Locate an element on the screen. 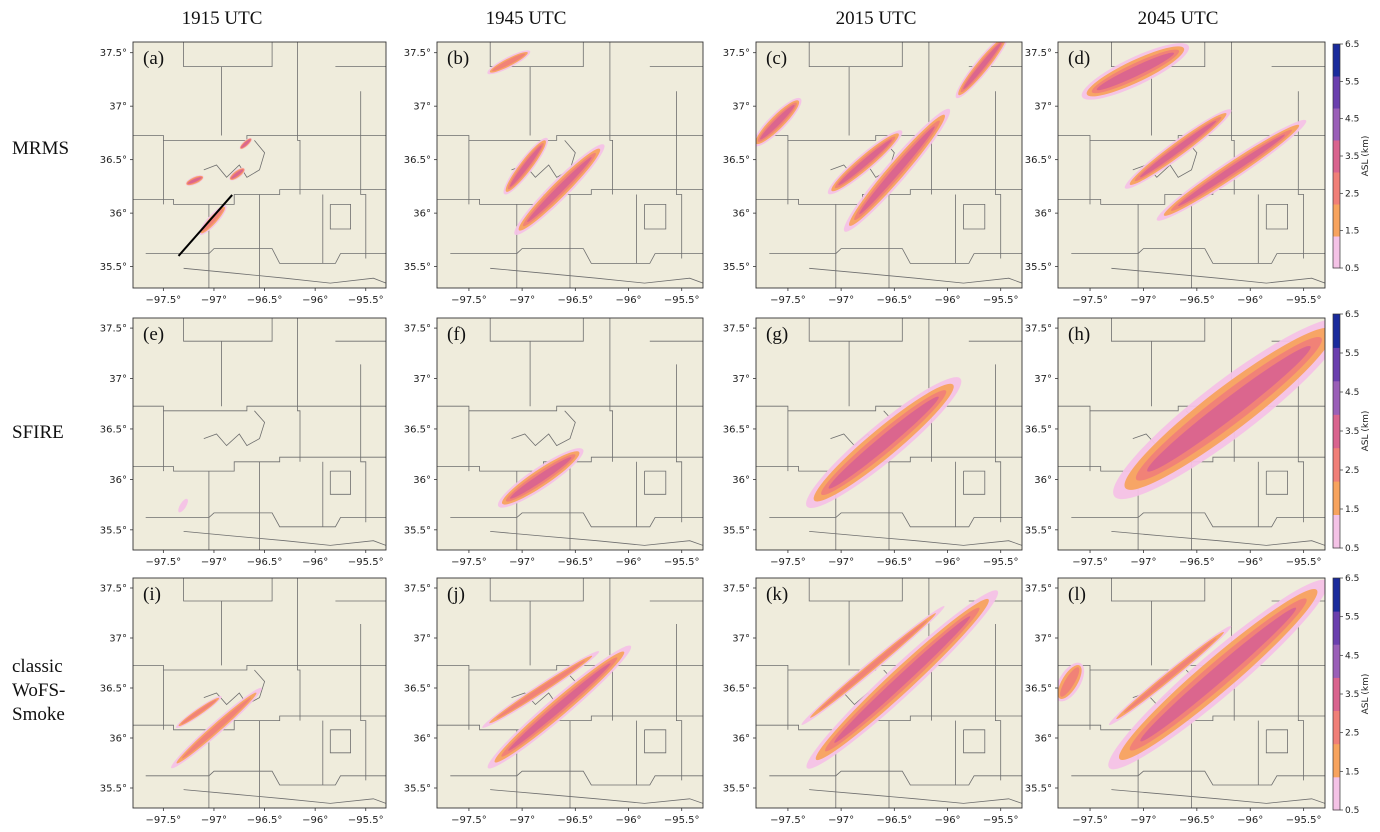  colorbar-label: ASL (km) is located at coordinates (1366, 156).